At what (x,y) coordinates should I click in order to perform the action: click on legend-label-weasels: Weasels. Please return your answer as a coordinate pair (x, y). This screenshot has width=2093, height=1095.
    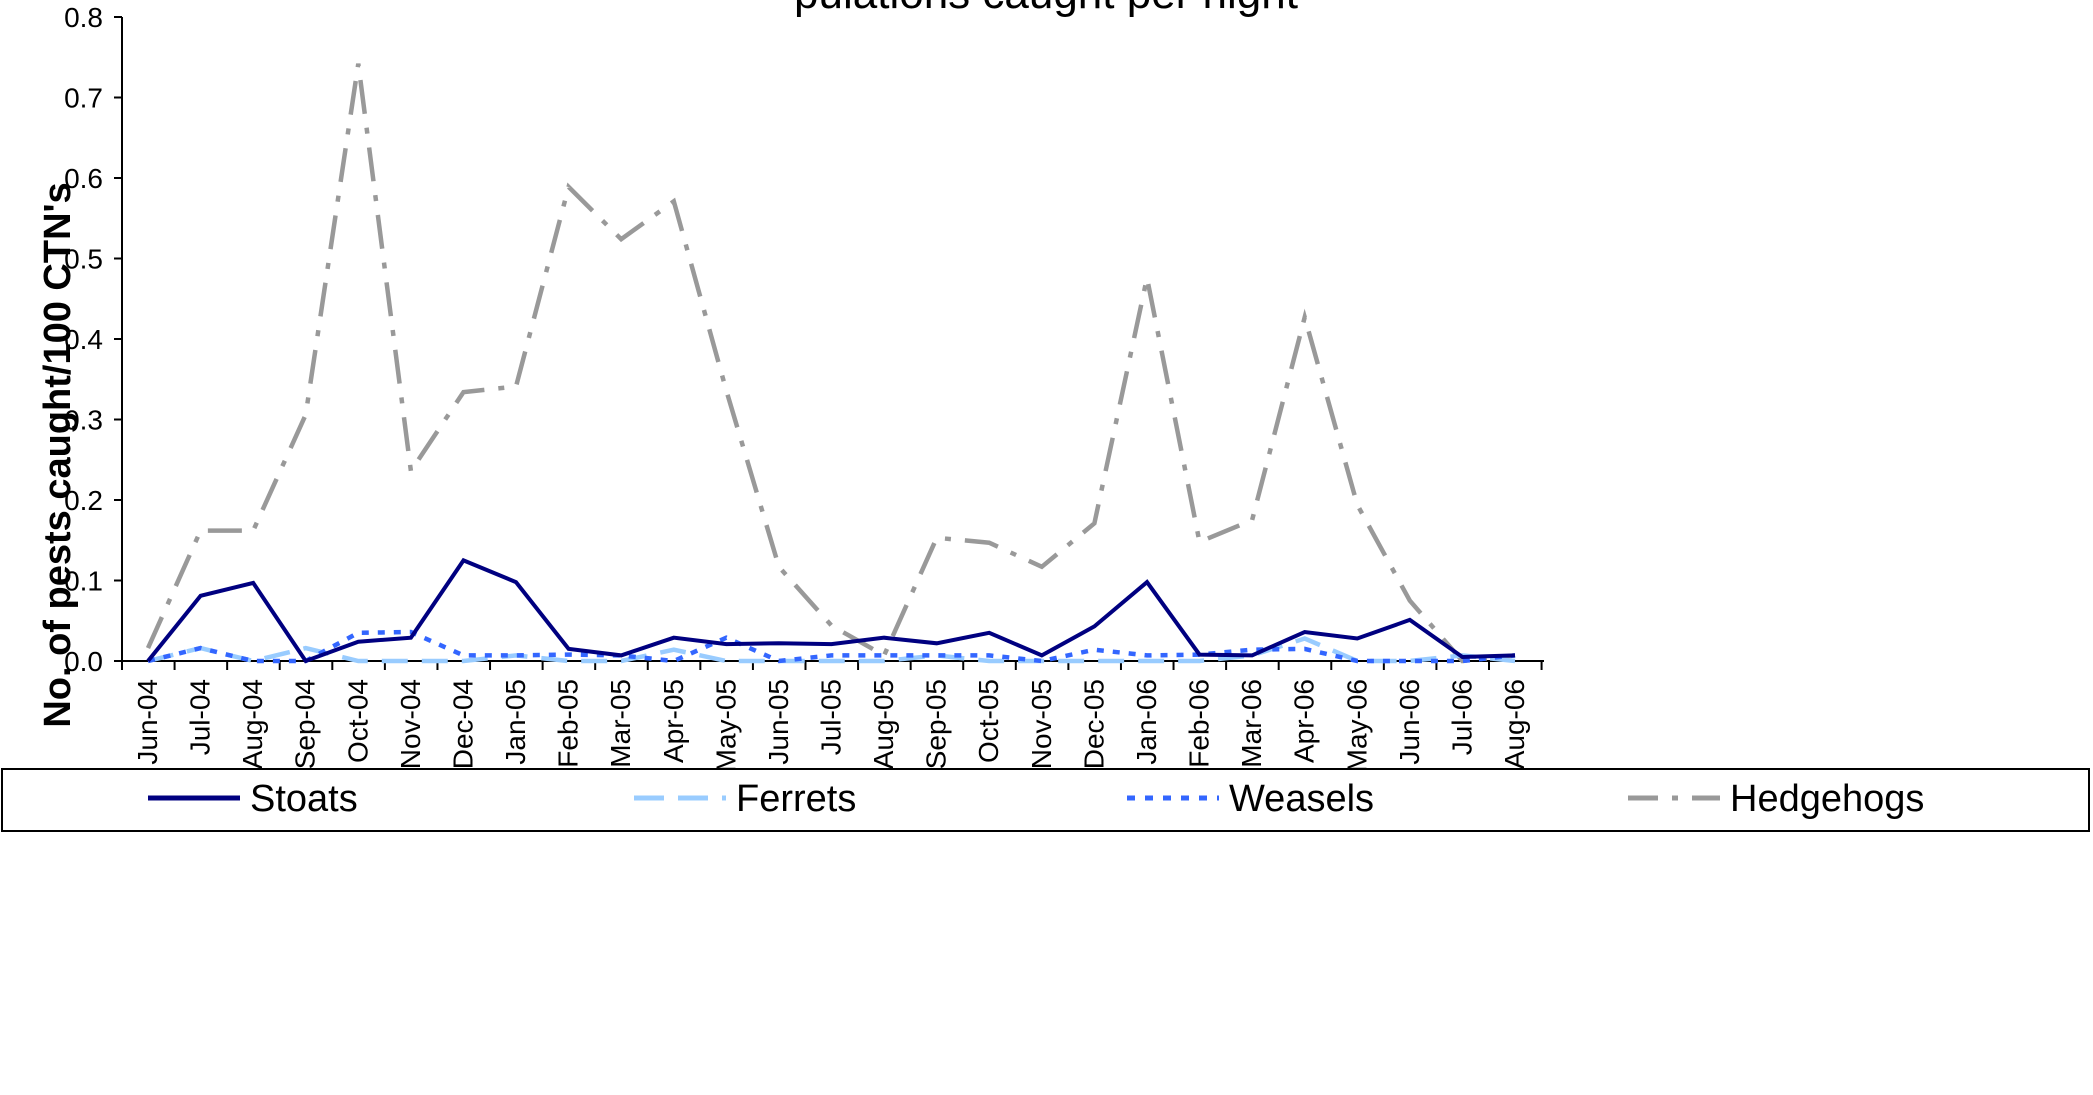
    Looking at the image, I should click on (1301, 799).